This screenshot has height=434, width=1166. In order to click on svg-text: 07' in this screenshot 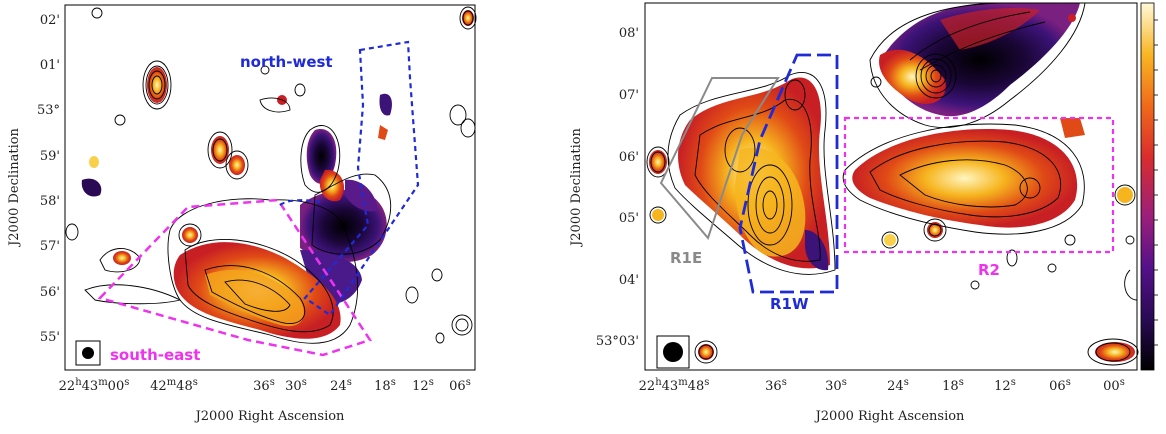, I will do `click(629, 95)`.